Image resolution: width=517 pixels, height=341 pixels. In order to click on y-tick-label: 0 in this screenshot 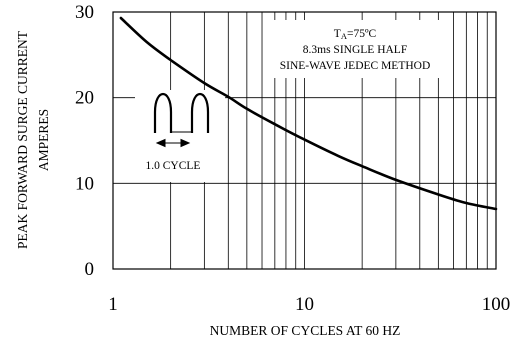, I will do `click(90, 269)`.